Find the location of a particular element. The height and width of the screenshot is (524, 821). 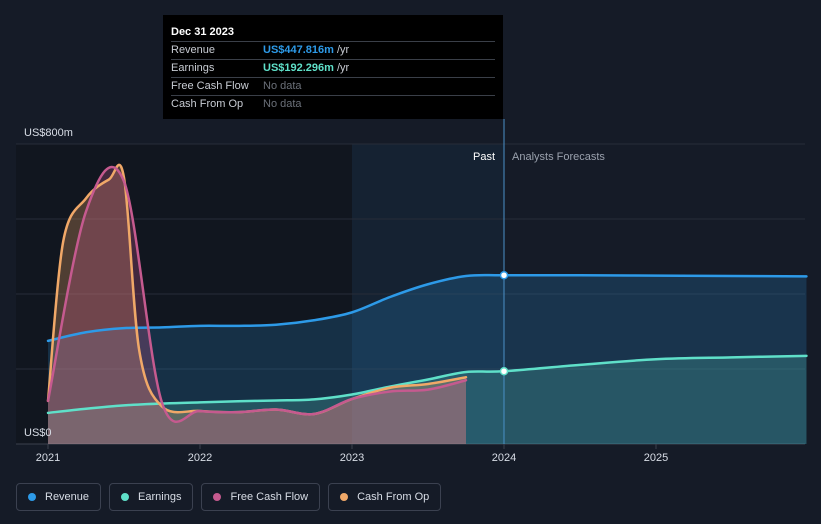

tooltip-label: Earnings is located at coordinates (193, 68).